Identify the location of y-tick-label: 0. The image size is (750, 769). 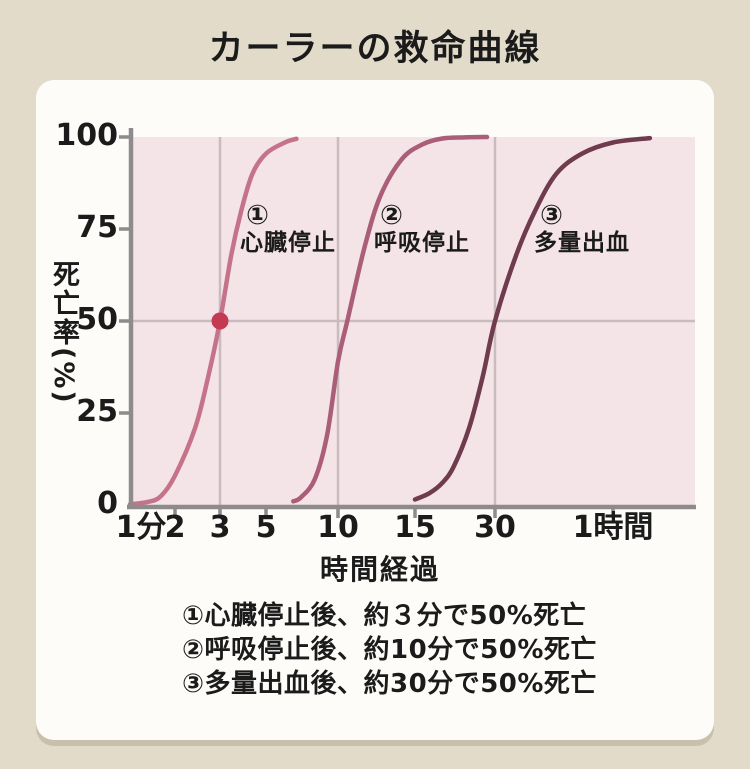
(107, 503).